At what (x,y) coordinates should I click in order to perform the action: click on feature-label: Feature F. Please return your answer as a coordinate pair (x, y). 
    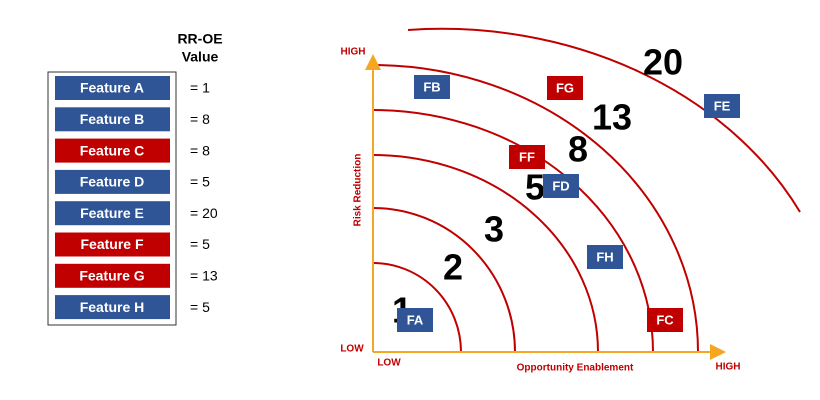
    Looking at the image, I should click on (111, 244).